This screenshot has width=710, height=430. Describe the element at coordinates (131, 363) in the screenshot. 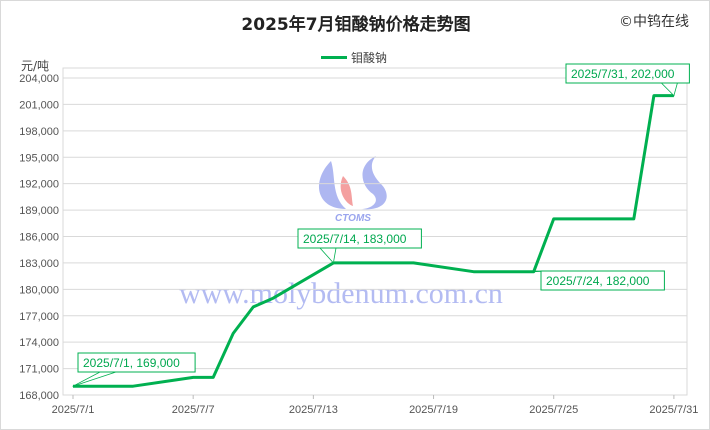

I see `annotation-label: 2025/7/1, 169,000` at that location.